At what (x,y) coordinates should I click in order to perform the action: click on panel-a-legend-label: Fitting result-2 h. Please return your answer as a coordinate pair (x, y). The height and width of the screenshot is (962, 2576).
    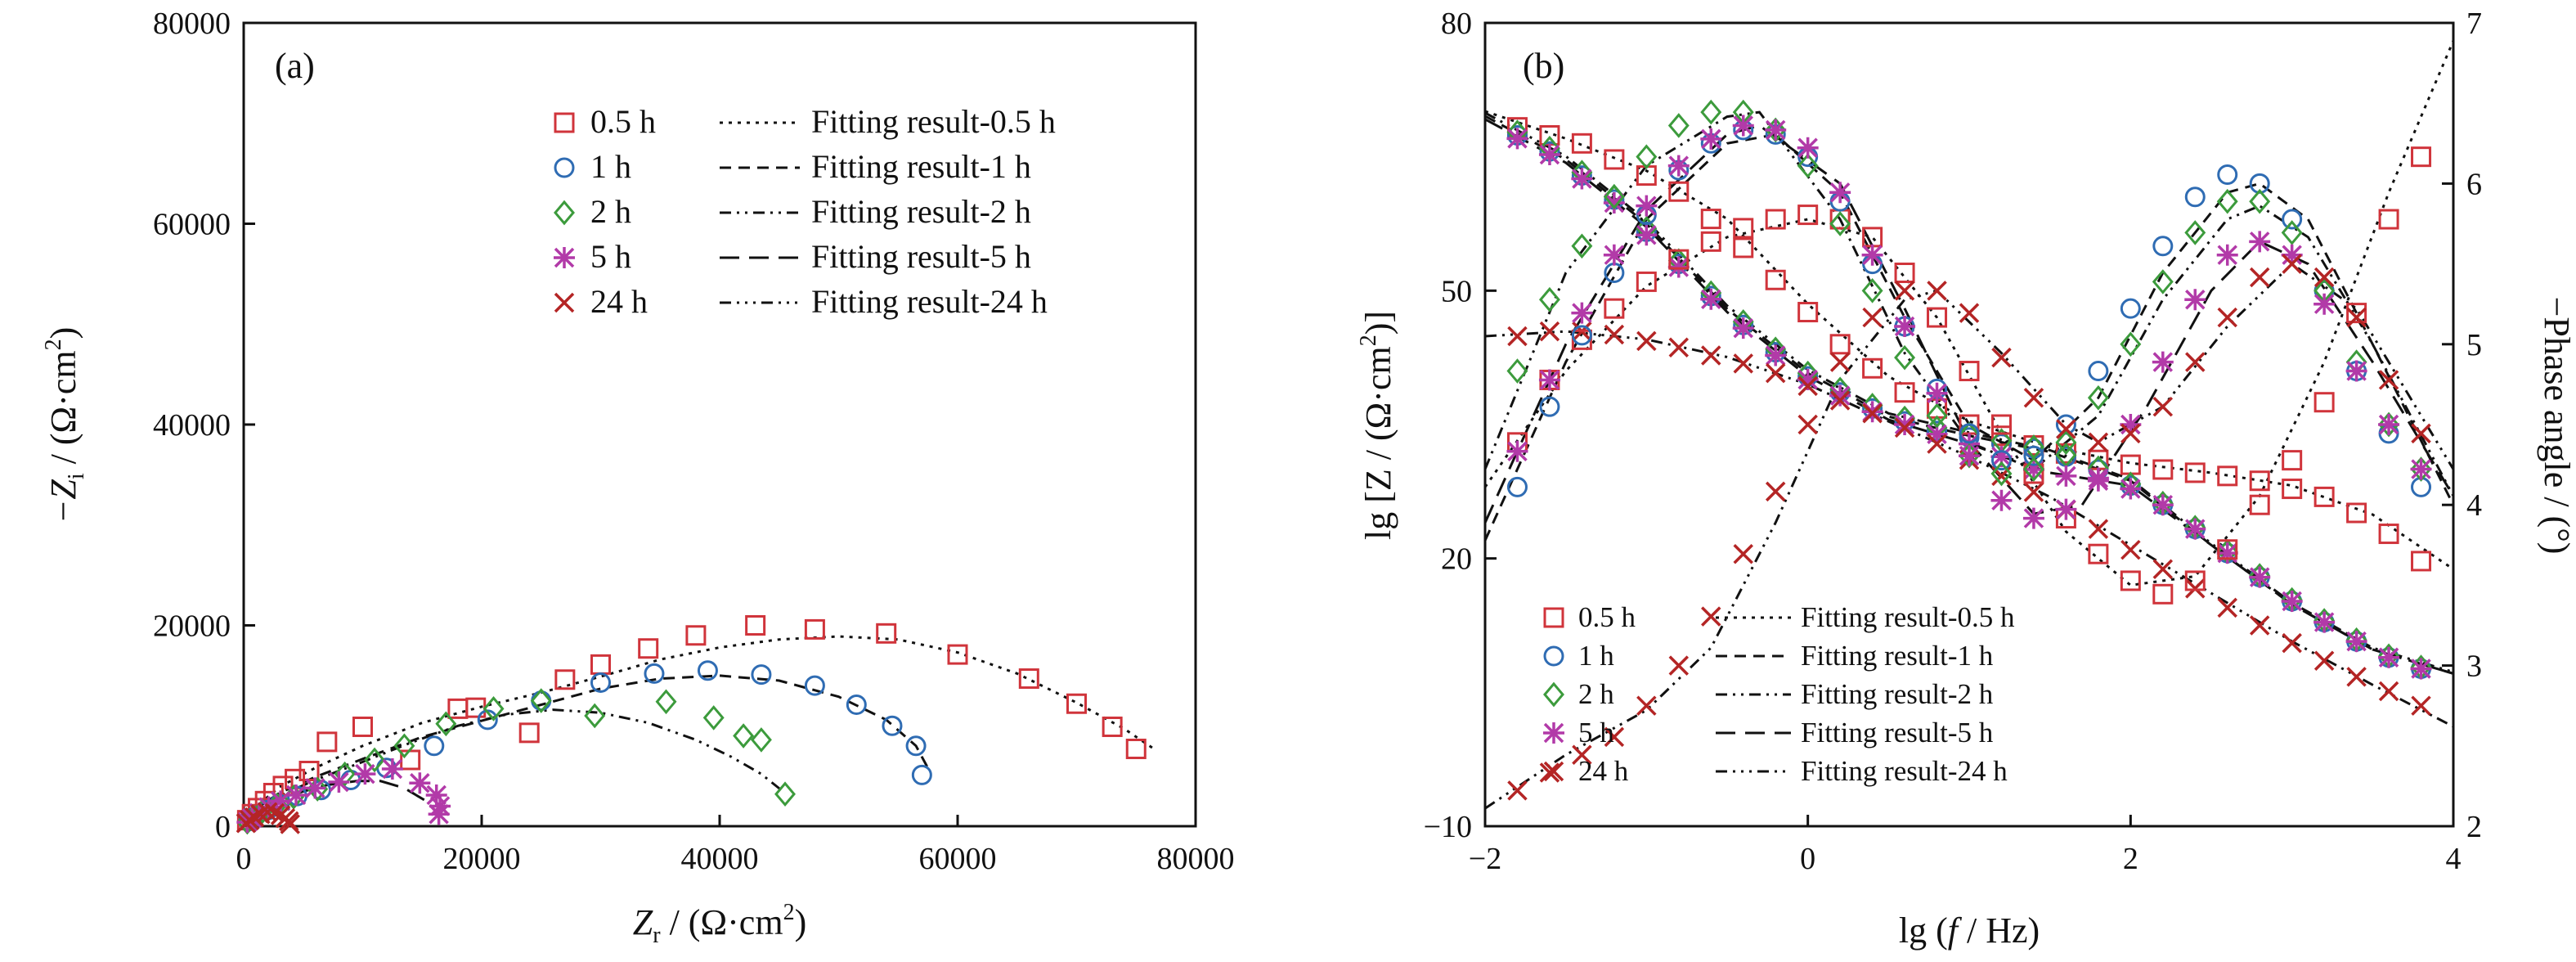
    Looking at the image, I should click on (921, 211).